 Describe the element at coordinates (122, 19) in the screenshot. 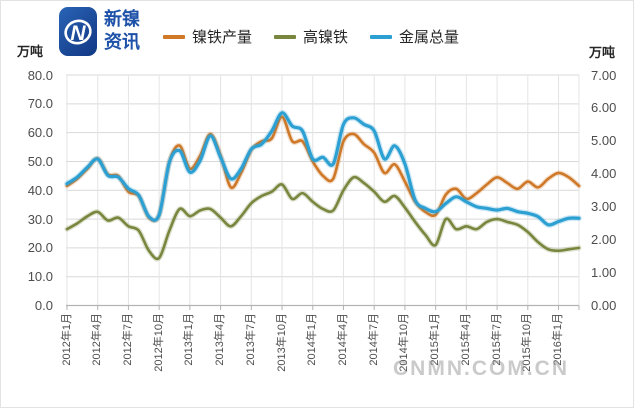

I see `brand-title-line1: 新镍` at that location.